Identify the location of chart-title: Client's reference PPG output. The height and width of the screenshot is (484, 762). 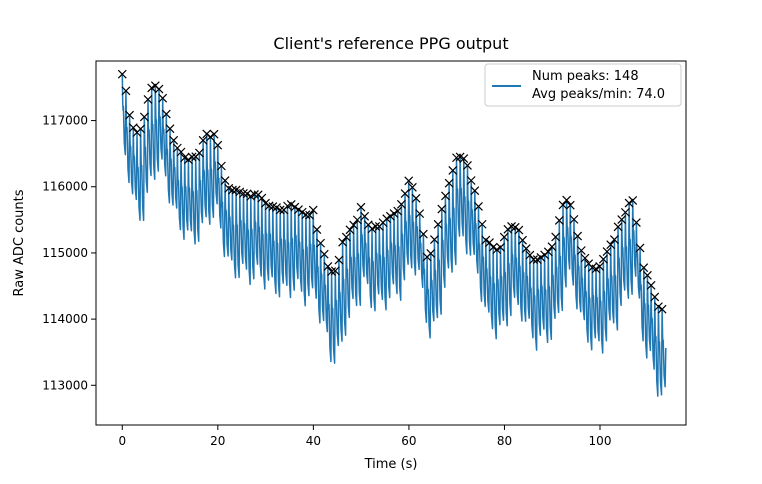
(390, 43).